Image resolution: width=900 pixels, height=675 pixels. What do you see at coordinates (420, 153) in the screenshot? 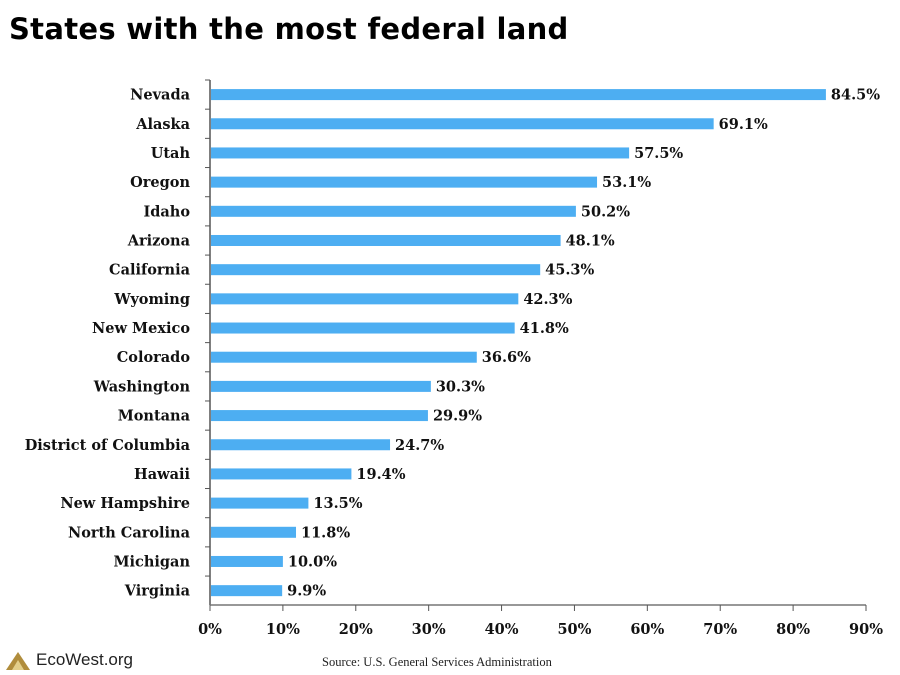
I see `bar-utah` at bounding box center [420, 153].